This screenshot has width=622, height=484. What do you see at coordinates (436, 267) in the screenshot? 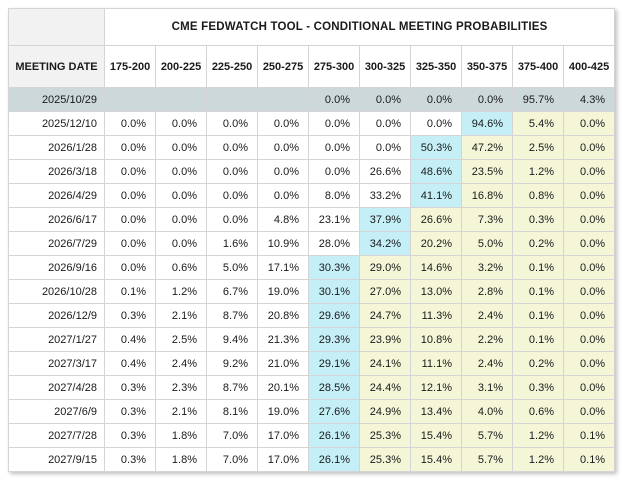
I see `prob-cell: 14.6%` at bounding box center [436, 267].